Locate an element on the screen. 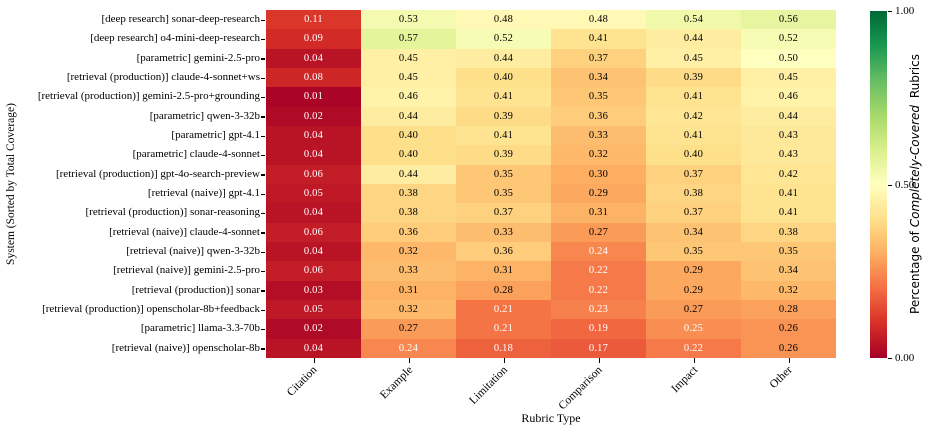  y-tick-label: [retrieval (naive)] gemini-2.5-pro is located at coordinates (186, 270).